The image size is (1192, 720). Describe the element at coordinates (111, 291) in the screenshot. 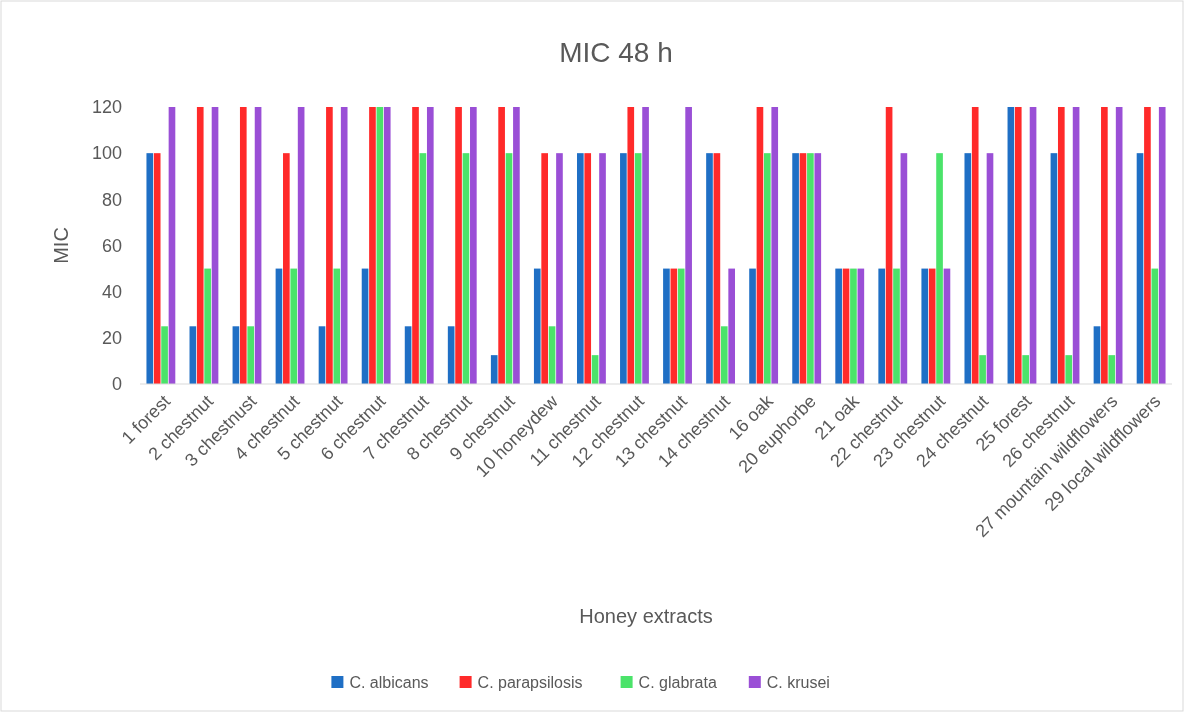

I see `y-tick-label: 40` at that location.